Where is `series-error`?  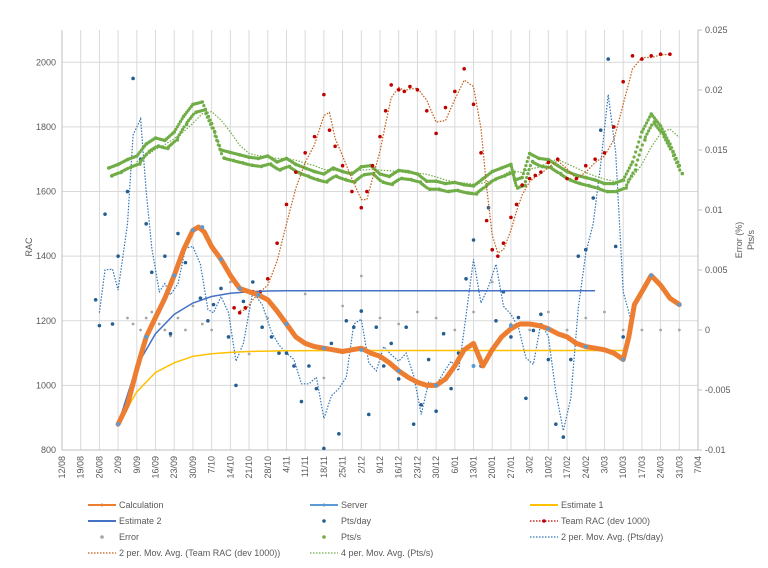
series-error is located at coordinates (403, 327).